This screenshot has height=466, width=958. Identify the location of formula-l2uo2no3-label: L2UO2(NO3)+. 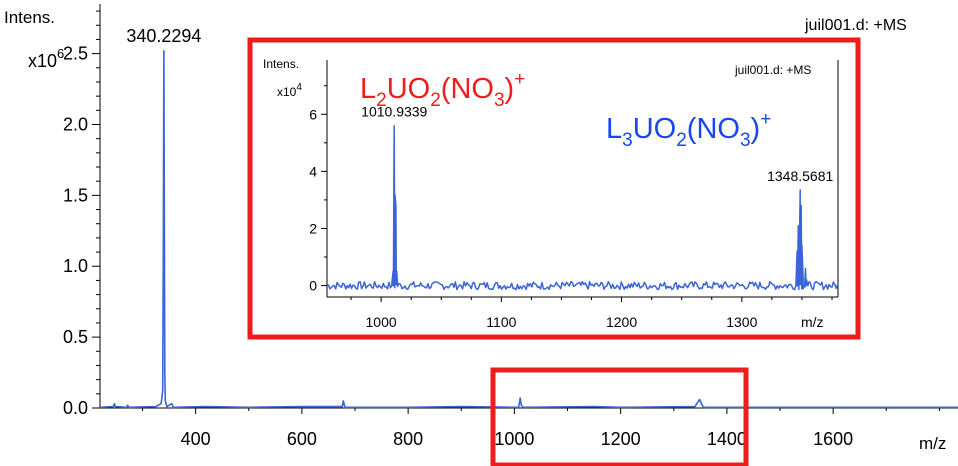
(442, 90).